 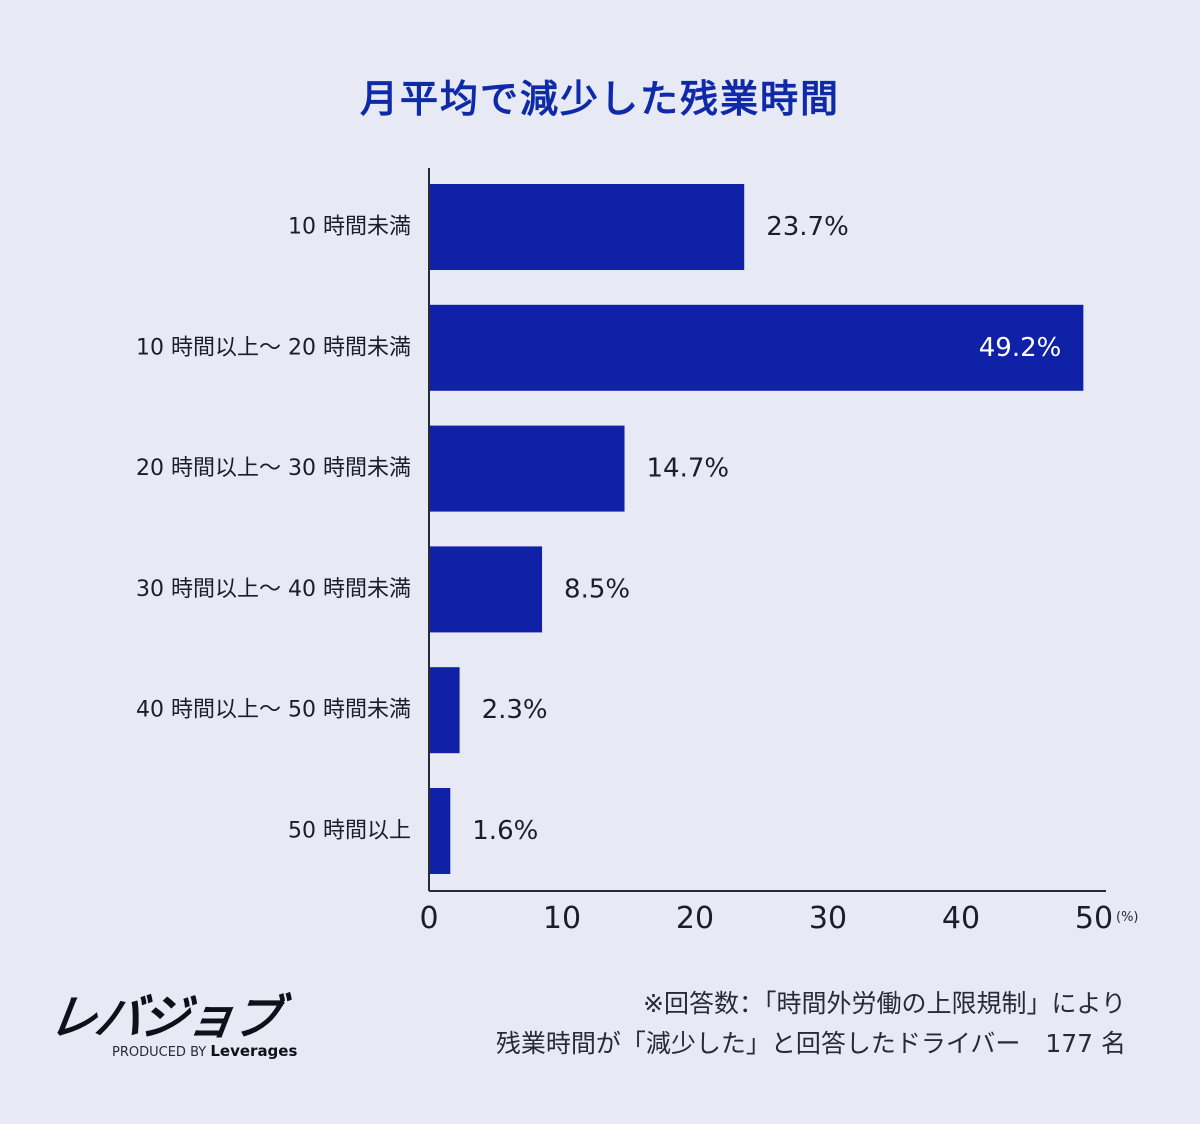 What do you see at coordinates (349, 227) in the screenshot?
I see `category-label: 10 時間未満` at bounding box center [349, 227].